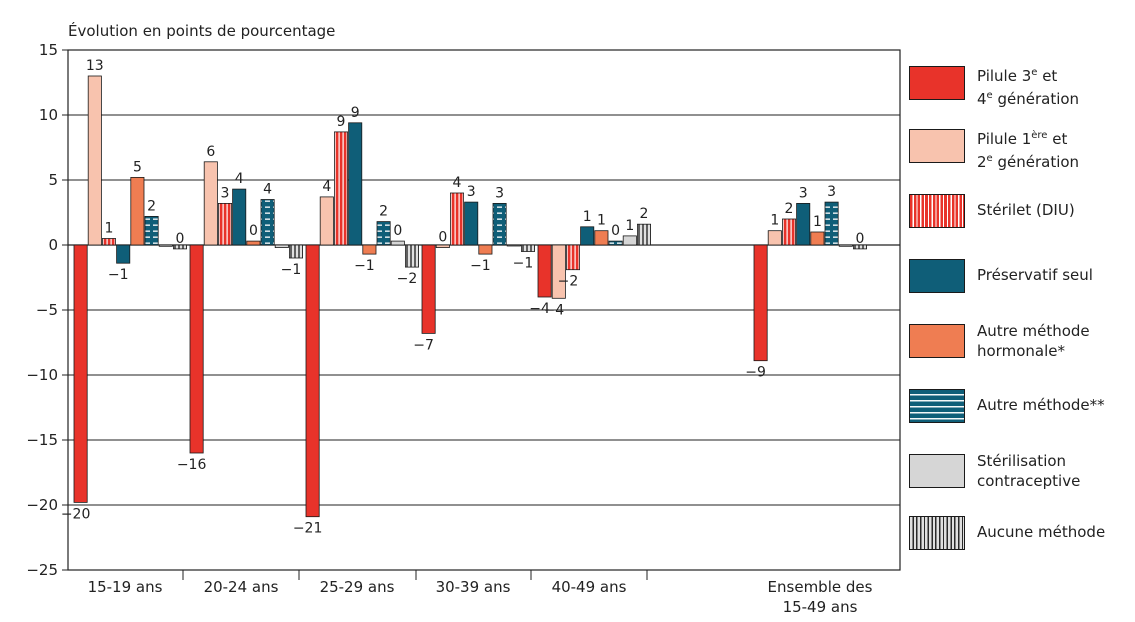 Image resolution: width=1135 pixels, height=622 pixels. What do you see at coordinates (1020, 285) in the screenshot?
I see `legend-item: Préservatif seul` at bounding box center [1020, 285].